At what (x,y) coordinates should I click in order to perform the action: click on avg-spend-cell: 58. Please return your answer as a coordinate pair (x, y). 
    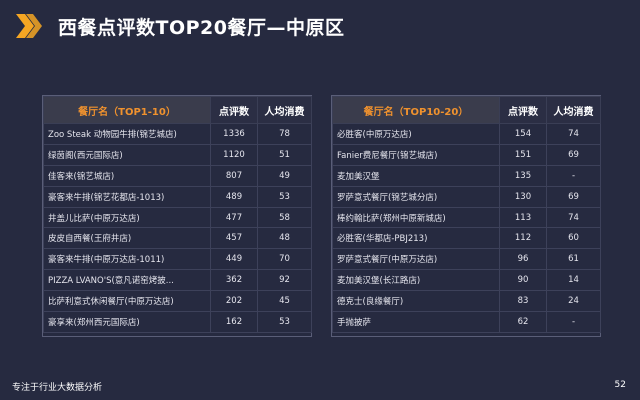
    Looking at the image, I should click on (284, 217).